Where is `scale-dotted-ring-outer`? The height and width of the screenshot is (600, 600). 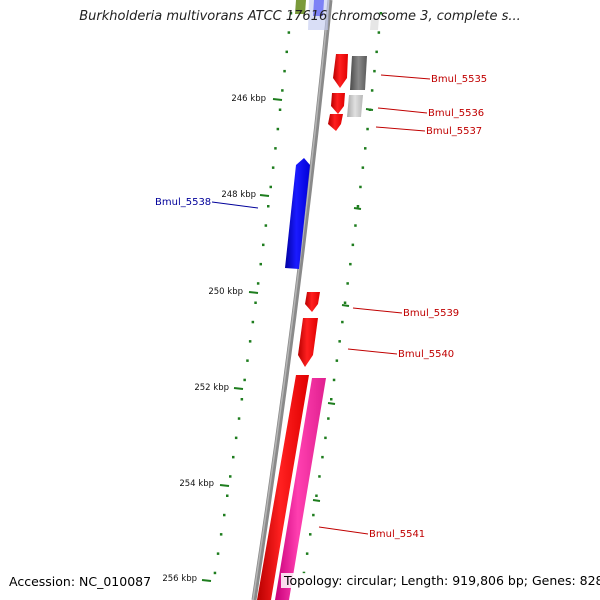 scale-dotted-ring-outer is located at coordinates (253, 293).